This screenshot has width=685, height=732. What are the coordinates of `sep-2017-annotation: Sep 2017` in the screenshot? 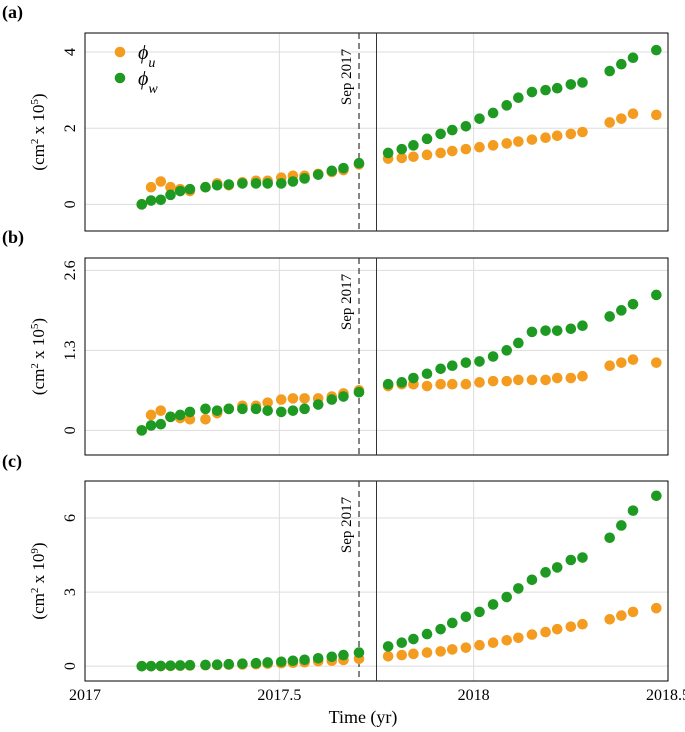 It's located at (347, 301).